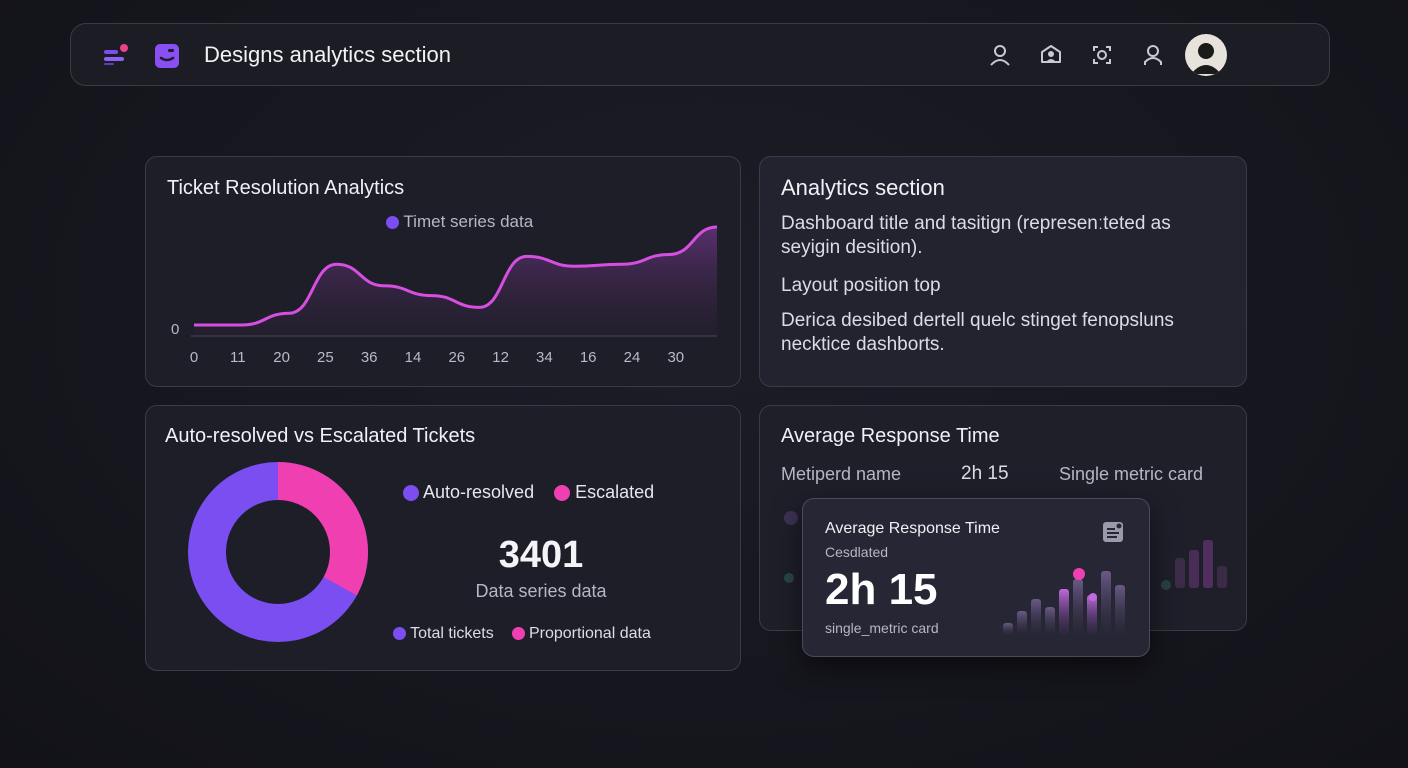  Describe the element at coordinates (456, 276) in the screenshot. I see `series-line` at that location.